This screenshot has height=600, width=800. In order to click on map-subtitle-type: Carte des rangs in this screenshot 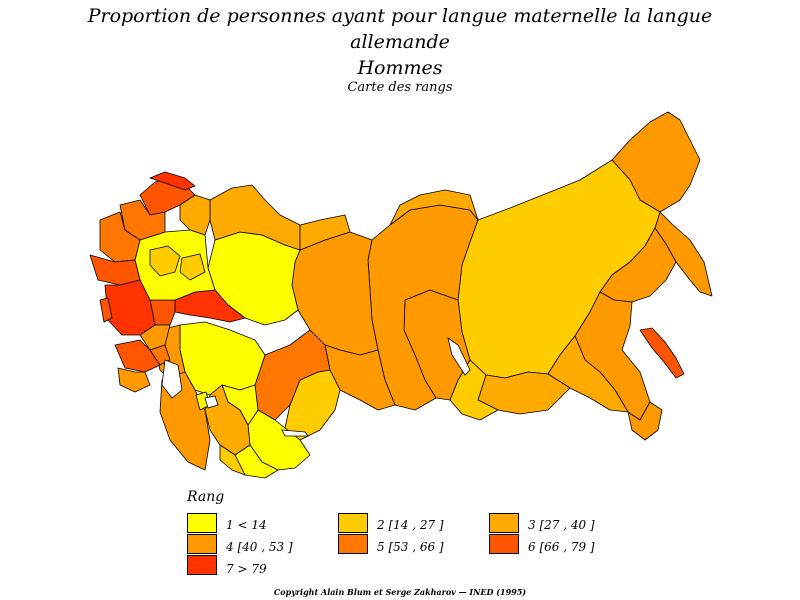, I will do `click(400, 87)`.